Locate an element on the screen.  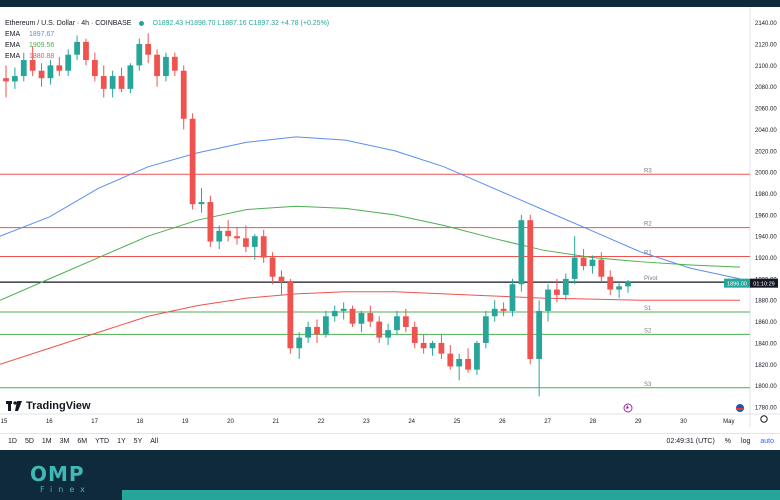
pivot-level-label: S2 is located at coordinates (648, 331).